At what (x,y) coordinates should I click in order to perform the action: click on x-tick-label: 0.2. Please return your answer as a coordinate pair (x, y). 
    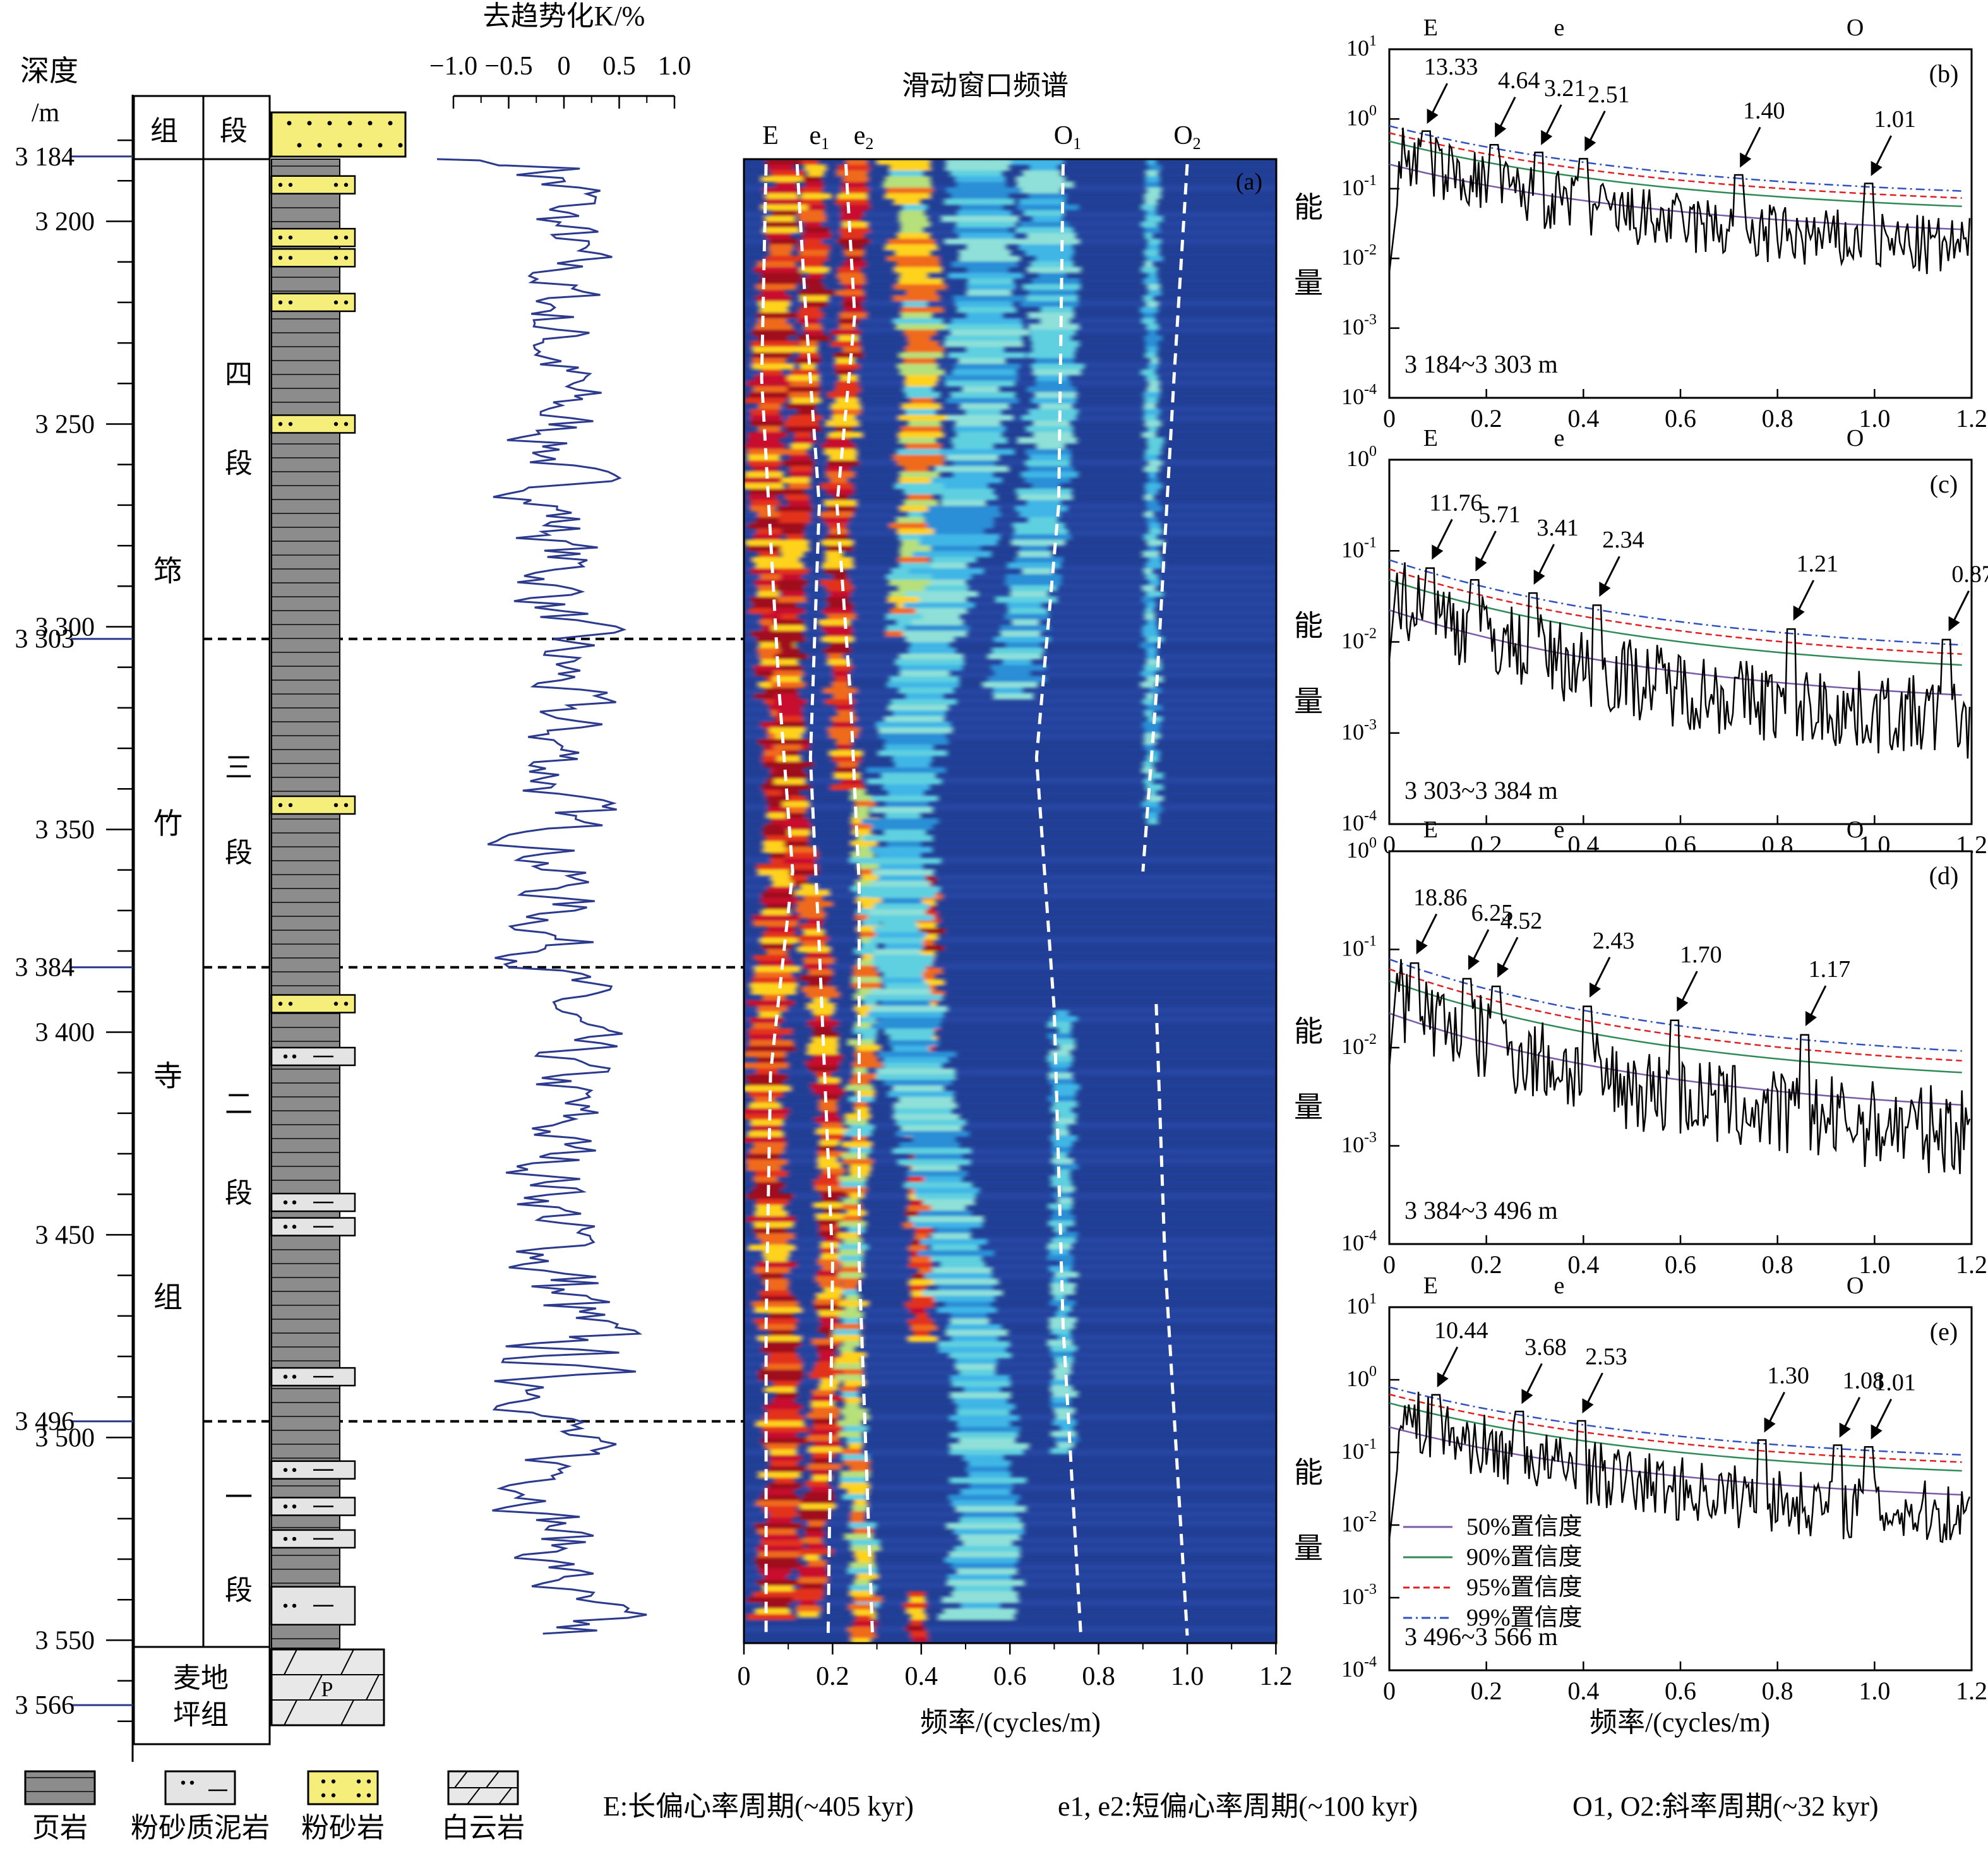
    Looking at the image, I should click on (1486, 1264).